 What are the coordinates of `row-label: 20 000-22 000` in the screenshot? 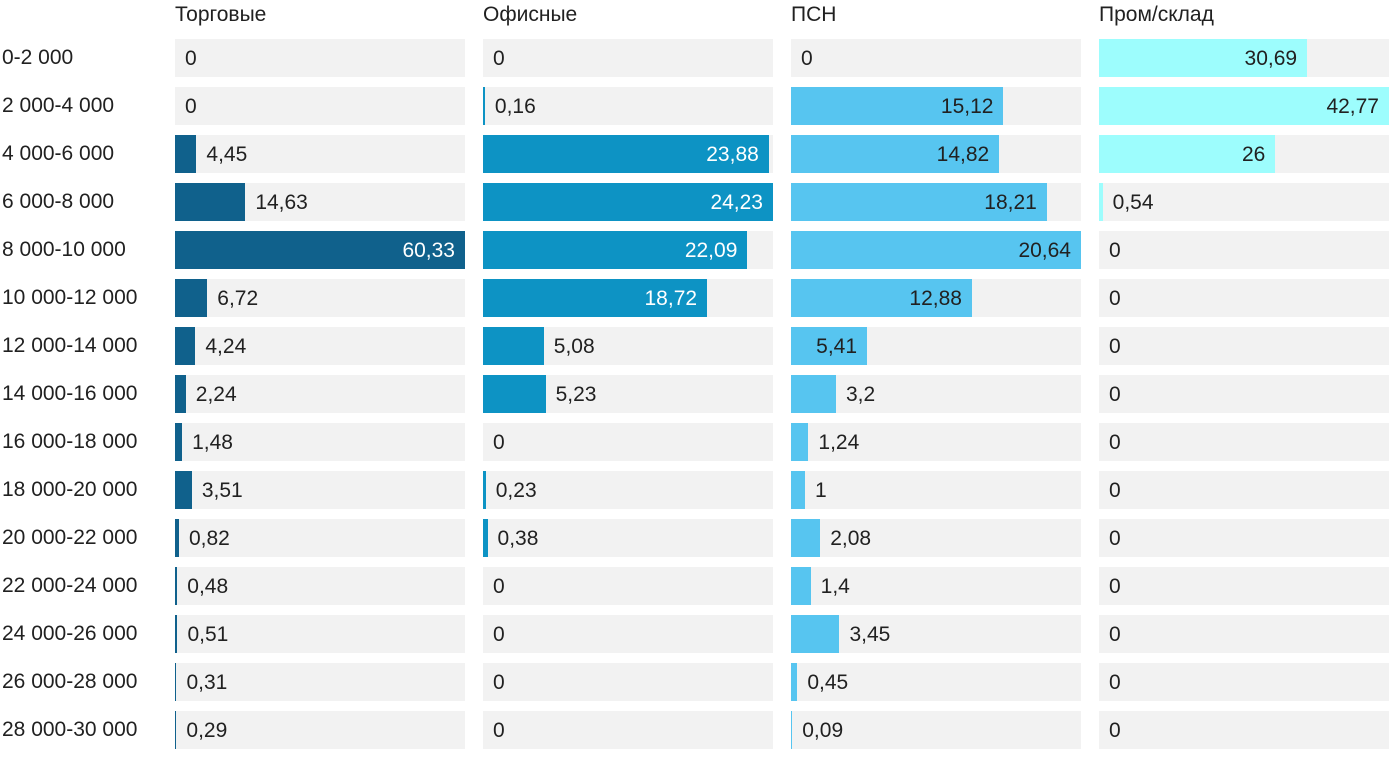 It's located at (70, 537).